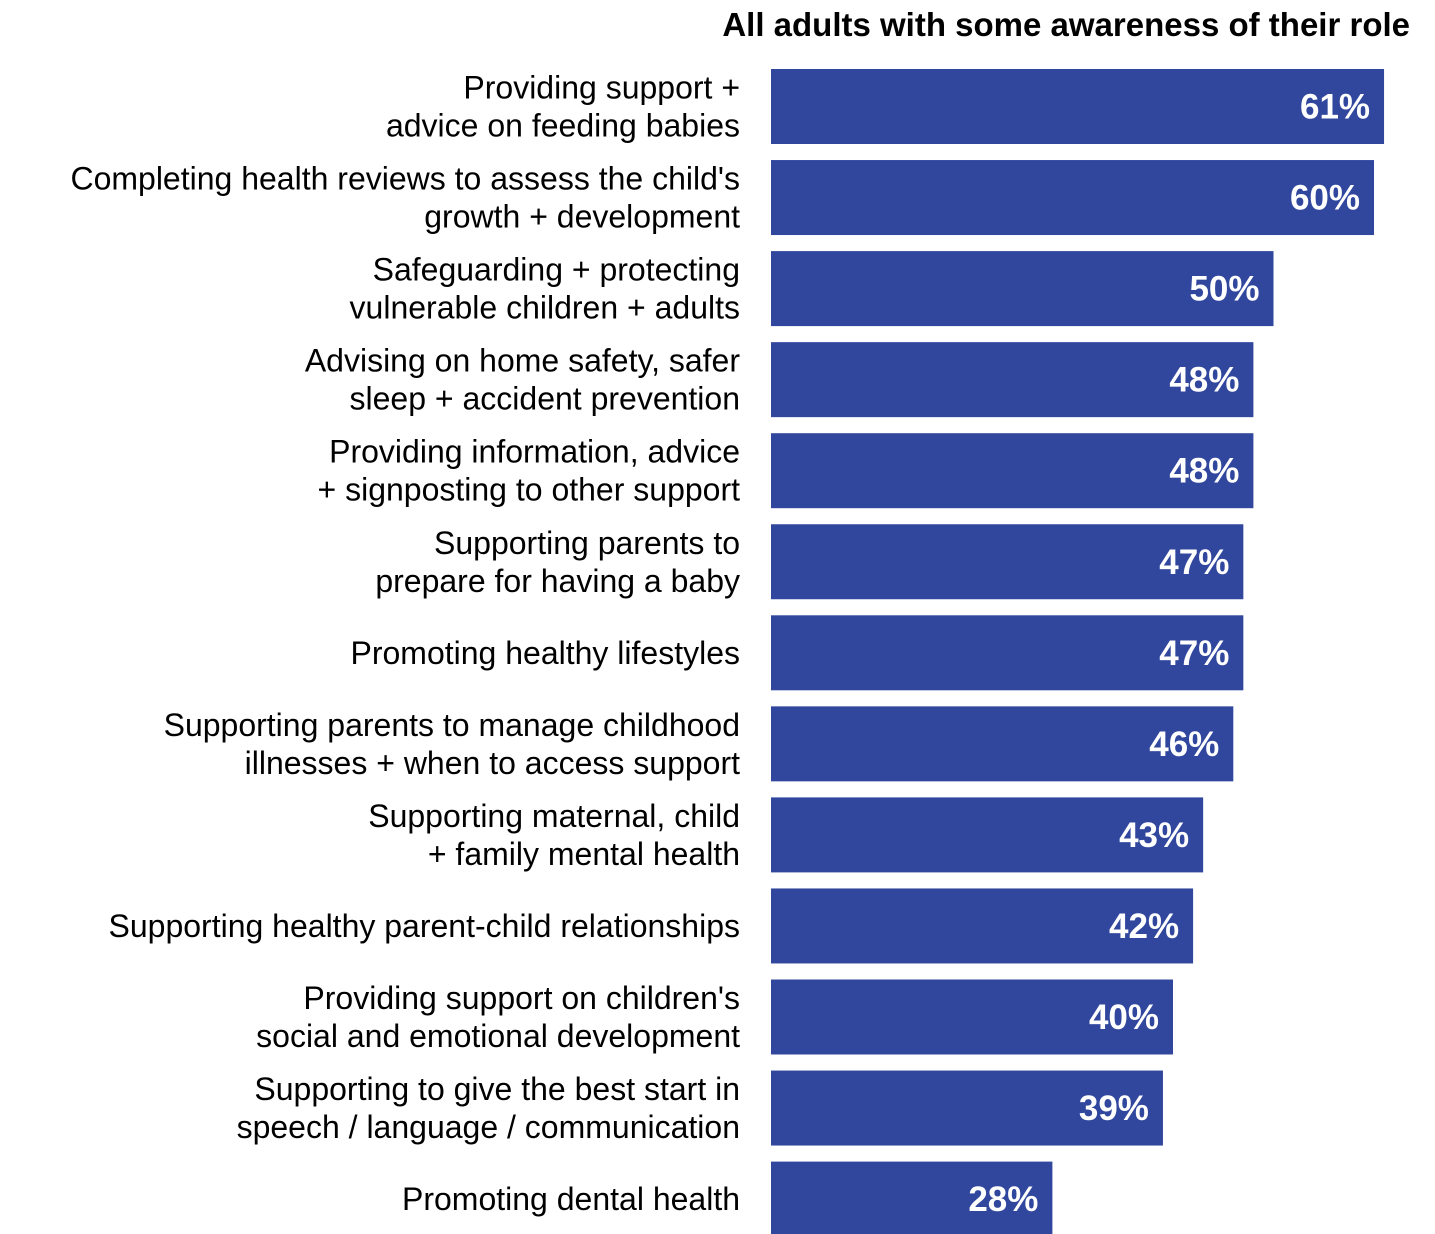 This screenshot has width=1435, height=1234. What do you see at coordinates (1335, 107) in the screenshot?
I see `value-label: 61%` at bounding box center [1335, 107].